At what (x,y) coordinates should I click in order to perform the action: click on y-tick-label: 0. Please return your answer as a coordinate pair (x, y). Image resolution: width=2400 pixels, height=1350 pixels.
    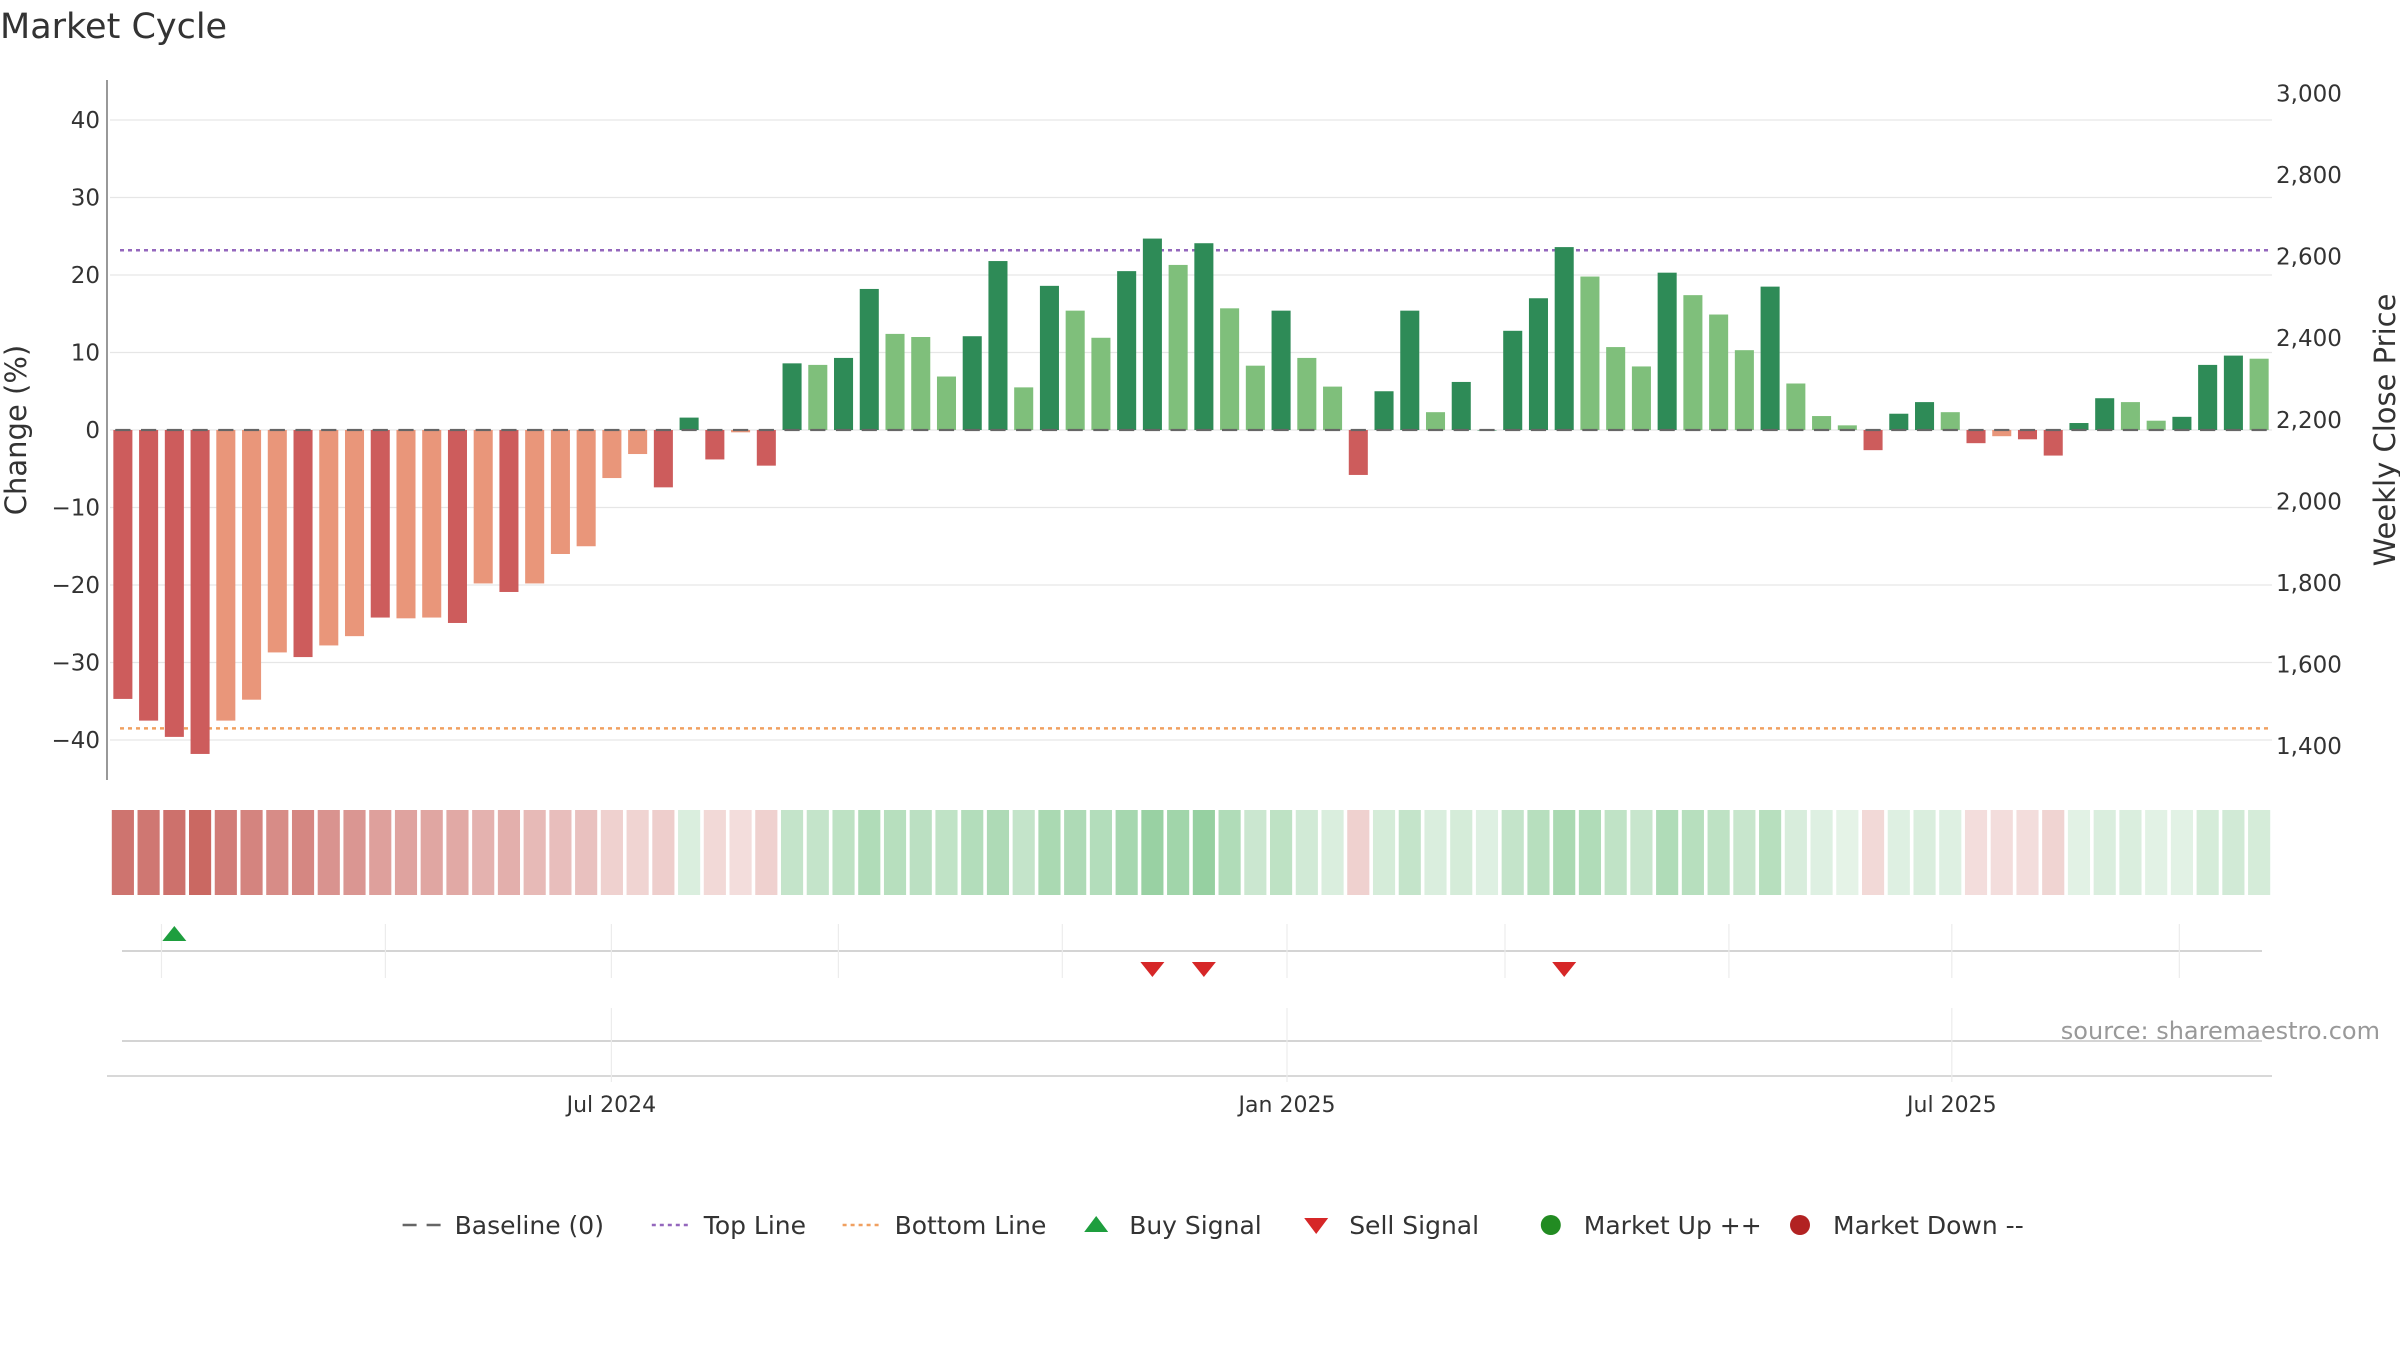
    Looking at the image, I should click on (92, 431).